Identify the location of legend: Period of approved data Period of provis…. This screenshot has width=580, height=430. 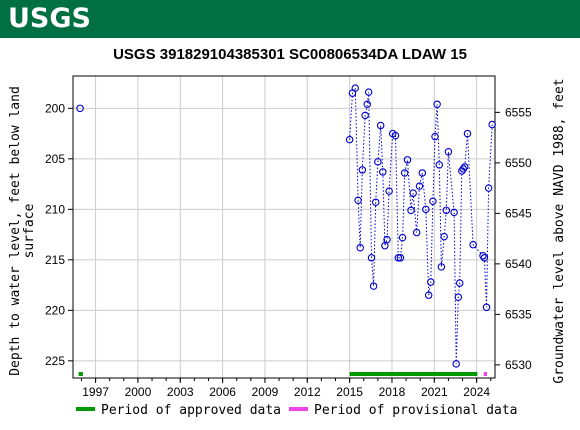
(297, 410).